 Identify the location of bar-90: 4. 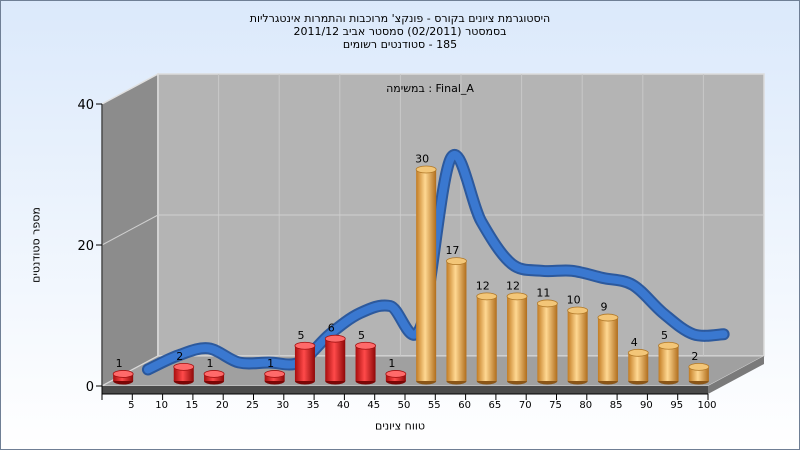
(638, 360).